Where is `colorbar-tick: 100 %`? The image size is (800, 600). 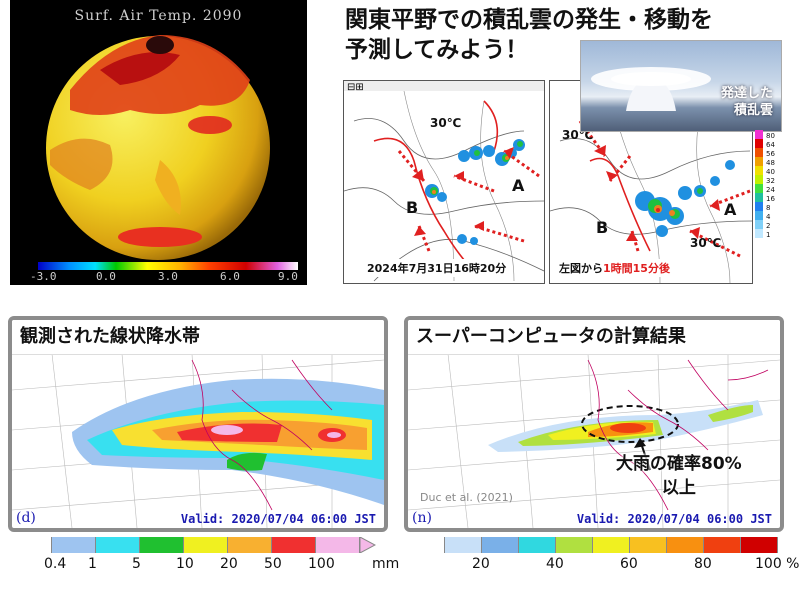 colorbar-tick: 100 % is located at coordinates (777, 564).